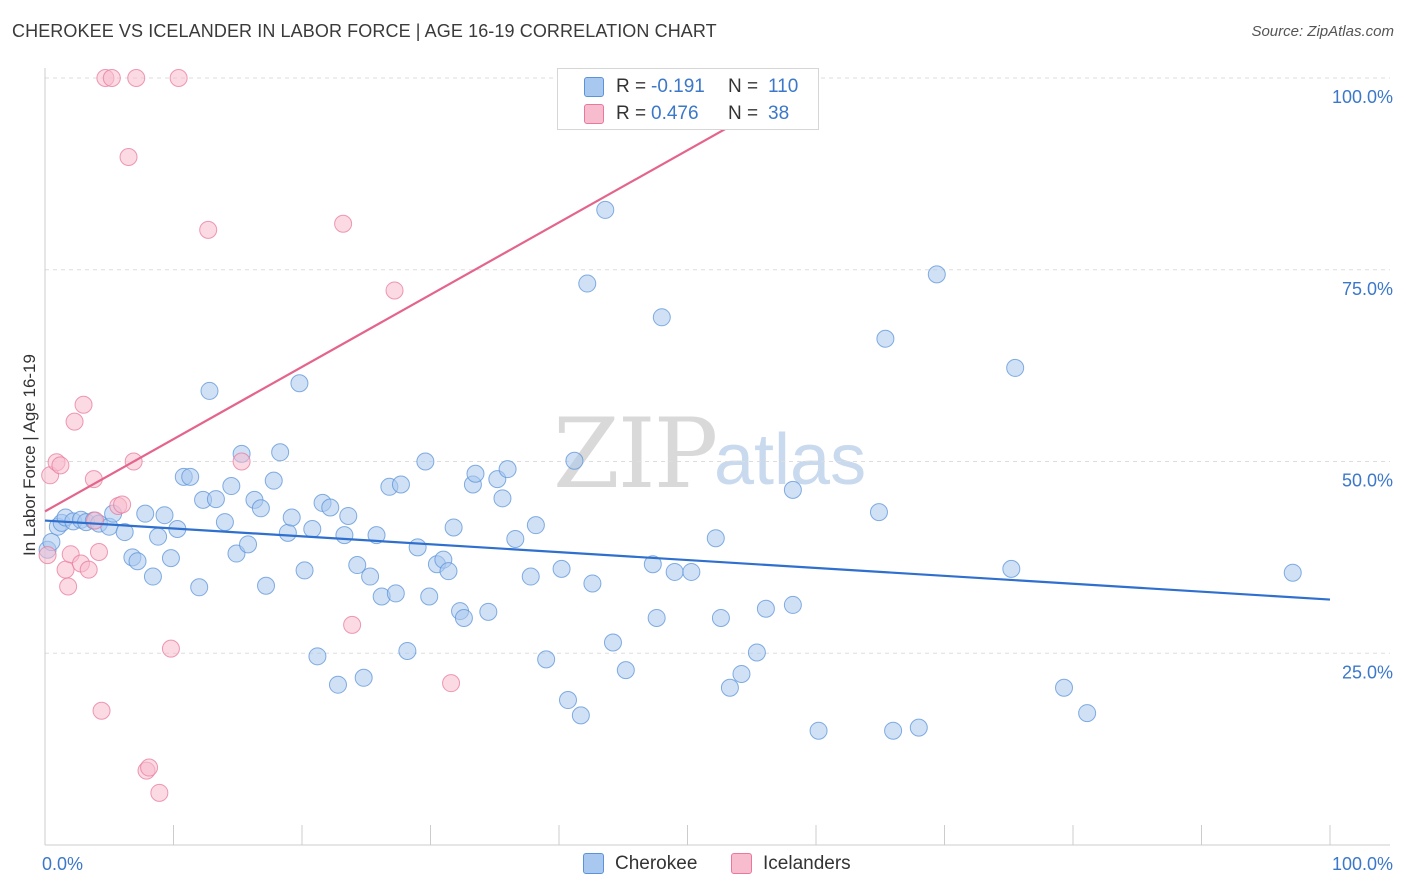 The image size is (1406, 892). I want to click on watermark-zip: ZIP, so click(634, 454).